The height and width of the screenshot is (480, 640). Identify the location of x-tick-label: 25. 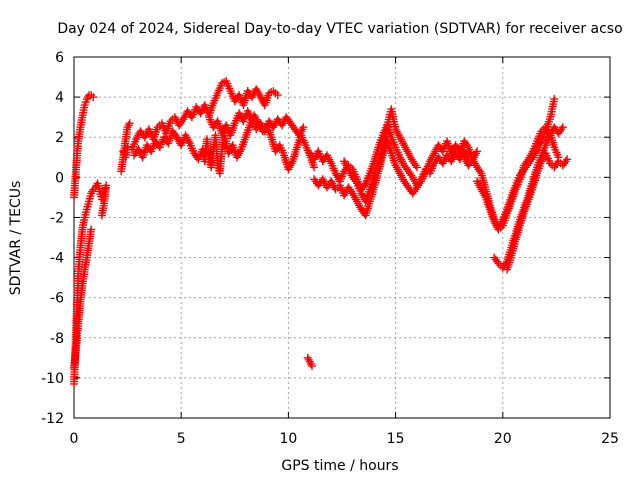
(610, 439).